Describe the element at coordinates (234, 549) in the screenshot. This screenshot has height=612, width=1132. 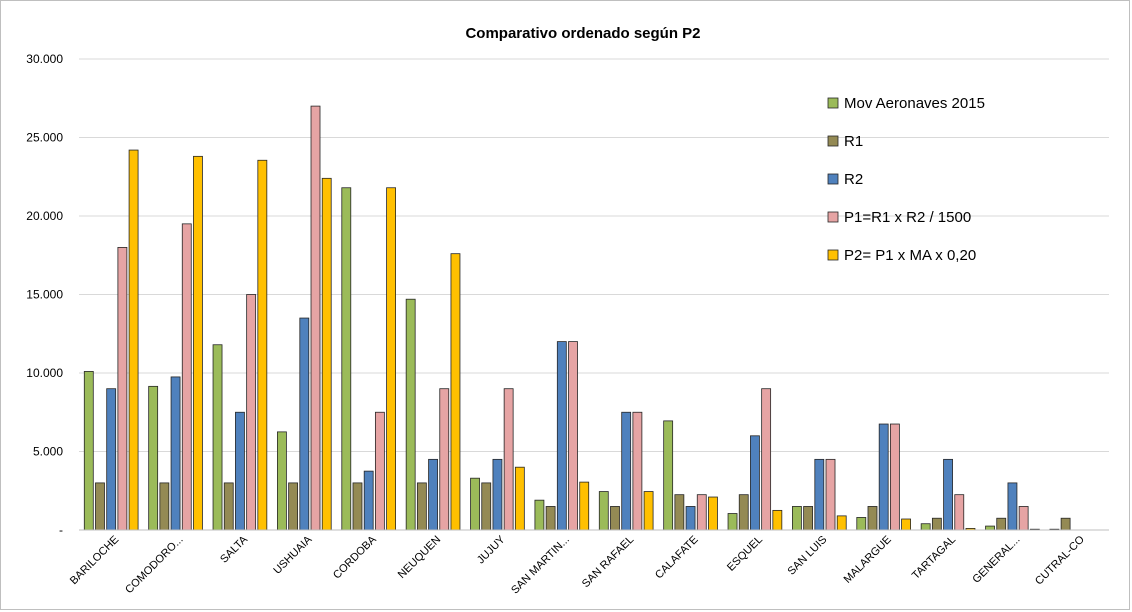
I see `x-tick-label: SALTA` at that location.